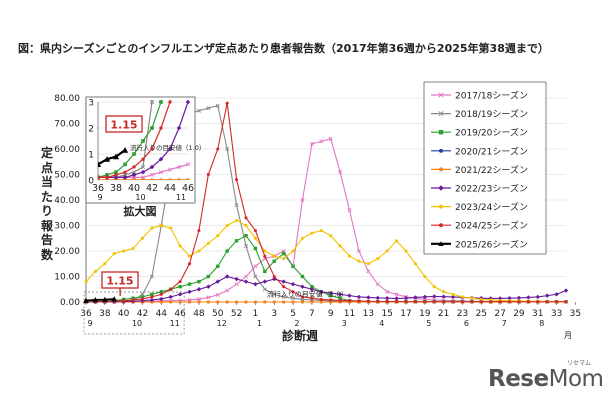 Image resolution: width=610 pixels, height=400 pixels. What do you see at coordinates (116, 188) in the screenshot?
I see `inset-x-tick-label: 38` at bounding box center [116, 188].